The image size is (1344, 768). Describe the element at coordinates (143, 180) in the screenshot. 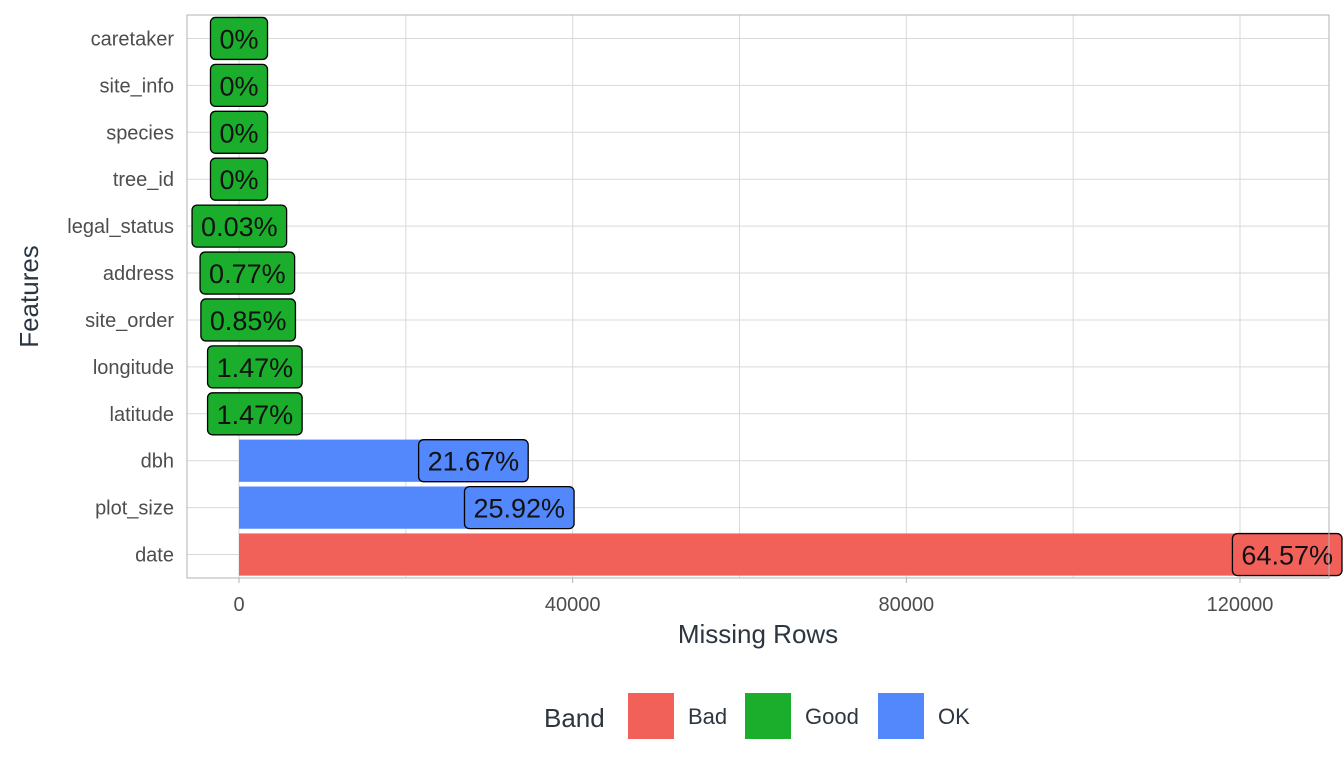

I see `y-tick-label: tree_id` at that location.